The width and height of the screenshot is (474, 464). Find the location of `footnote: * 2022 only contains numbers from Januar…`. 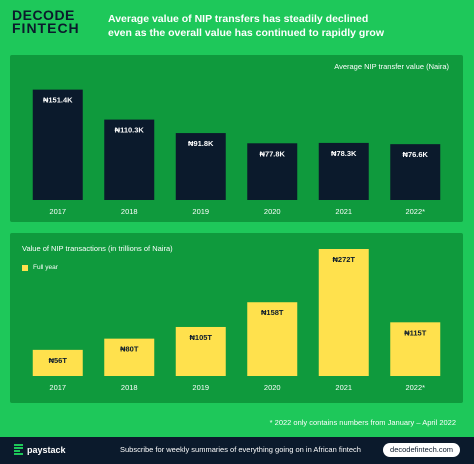

footnote: * 2022 only contains numbers from Januar… is located at coordinates (362, 422).